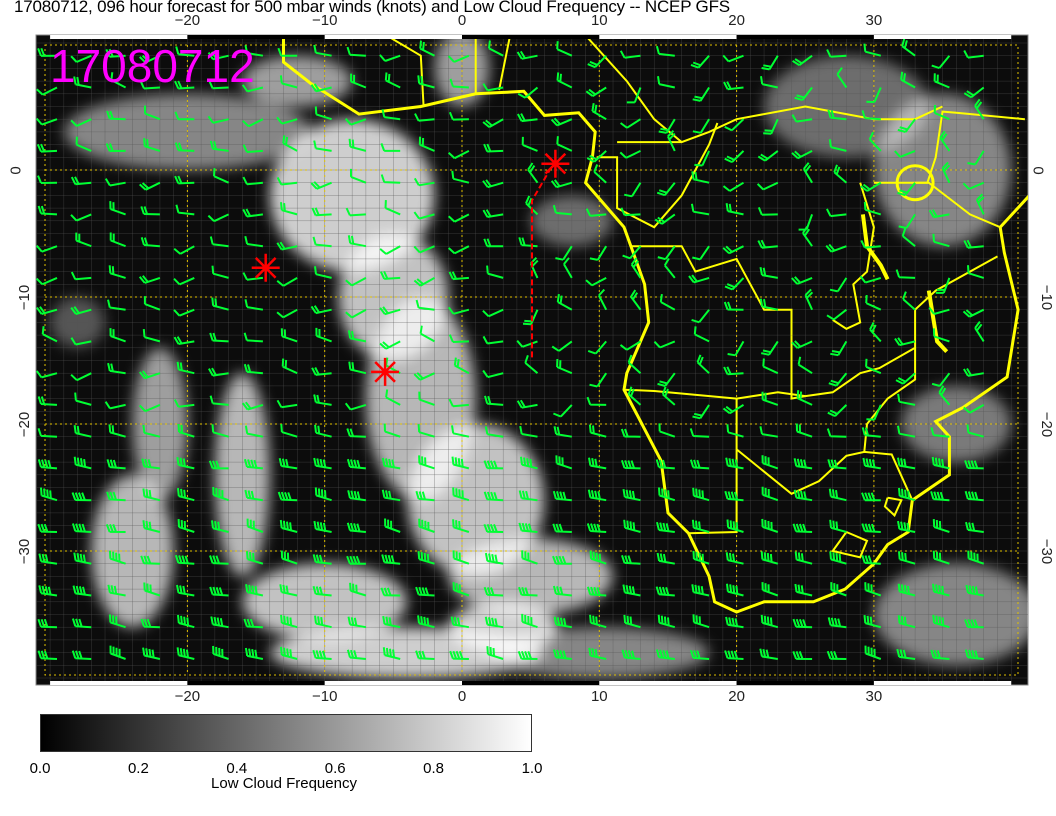 This screenshot has width=1056, height=816. Describe the element at coordinates (462, 696) in the screenshot. I see `lon-tick-label-bottom: 0` at that location.